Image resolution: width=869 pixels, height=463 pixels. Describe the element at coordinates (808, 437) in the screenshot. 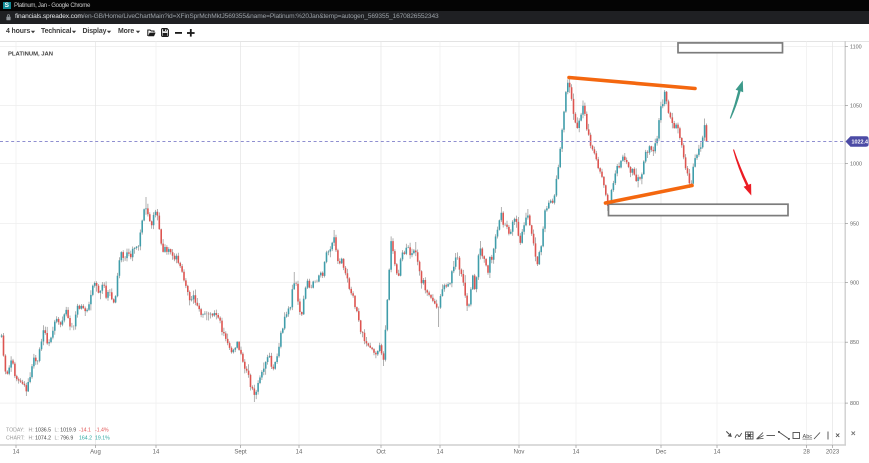

I see `svg-text: Abc` at that location.